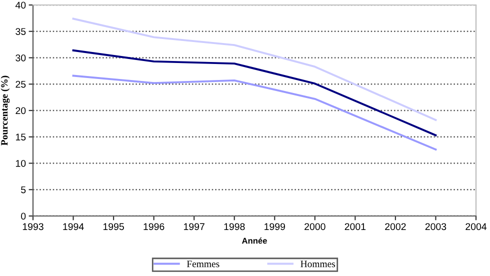  I want to click on x-tick-label: 2004, so click(476, 226).